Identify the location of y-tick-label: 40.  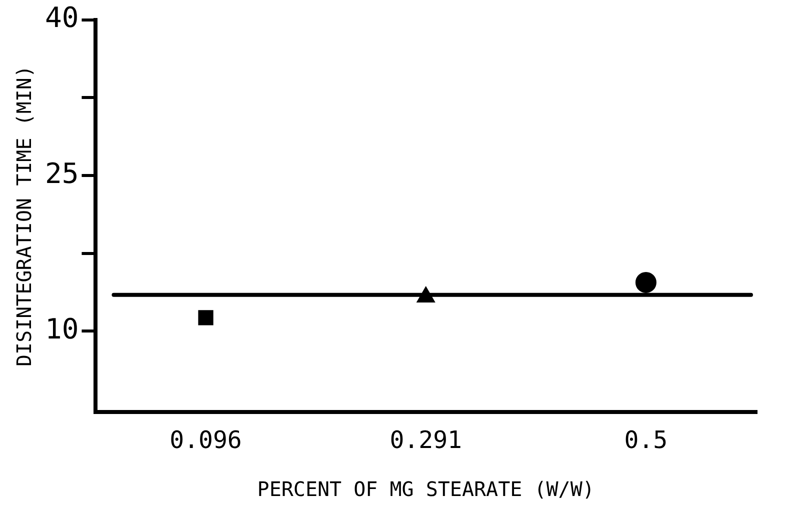
(61, 17).